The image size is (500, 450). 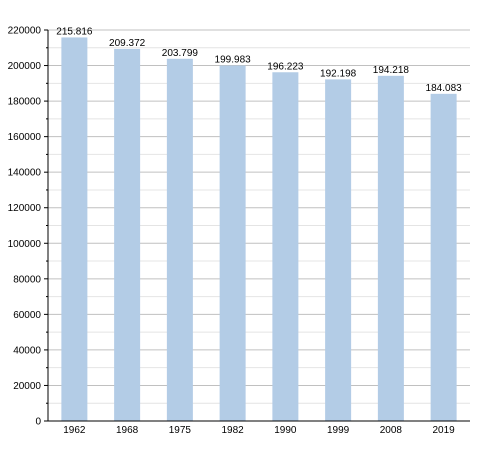 I want to click on y-tick-label: 180000, so click(x=25, y=102).